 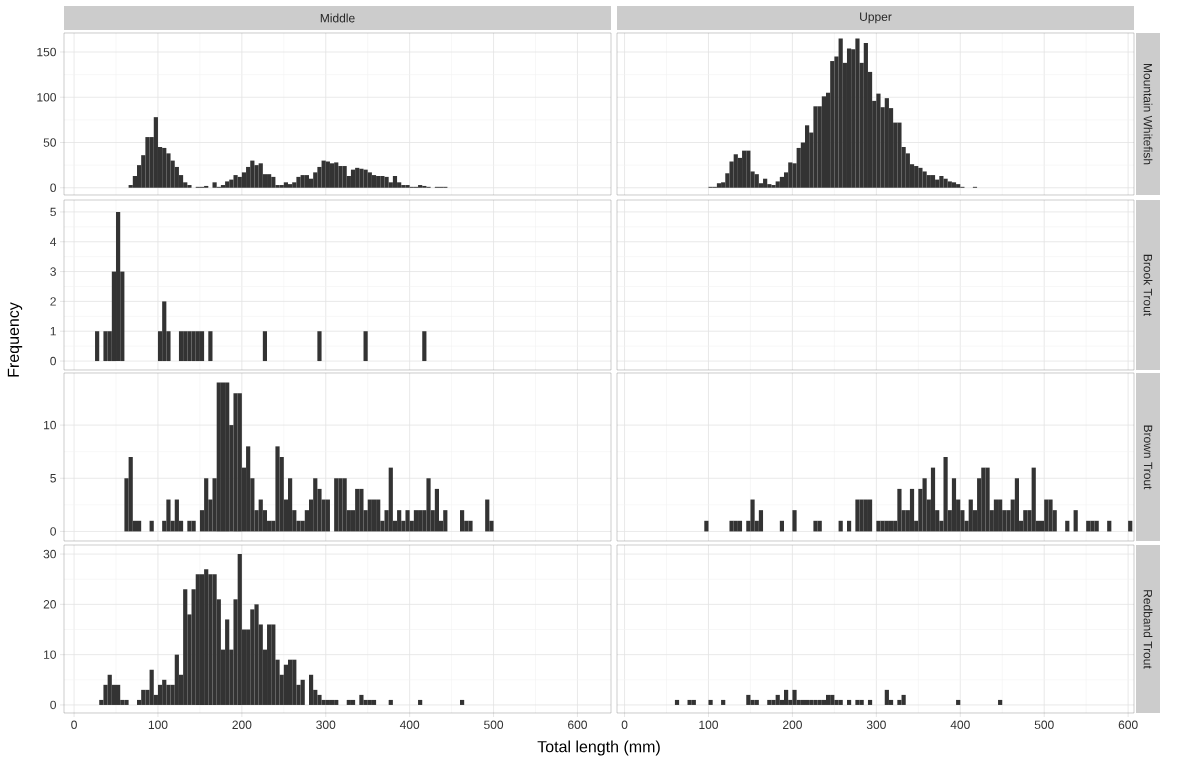 What do you see at coordinates (1148, 114) in the screenshot?
I see `y2-axis-title: Mountain Whitefish` at bounding box center [1148, 114].